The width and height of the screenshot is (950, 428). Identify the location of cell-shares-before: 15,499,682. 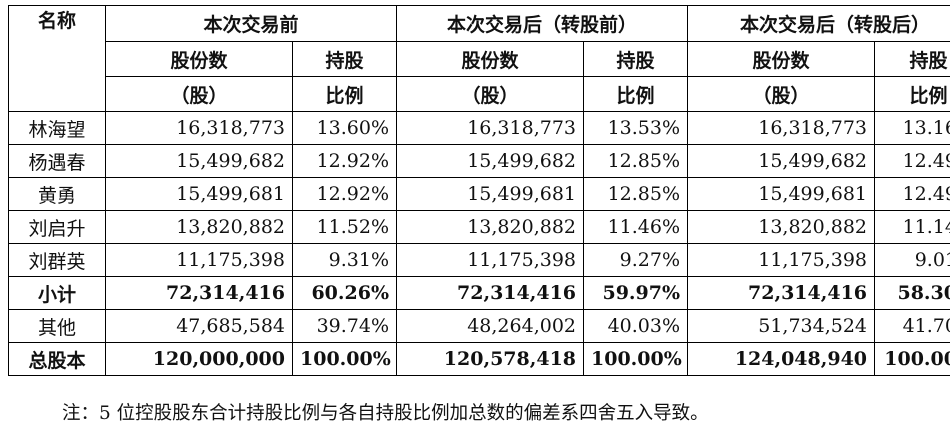
(199, 161).